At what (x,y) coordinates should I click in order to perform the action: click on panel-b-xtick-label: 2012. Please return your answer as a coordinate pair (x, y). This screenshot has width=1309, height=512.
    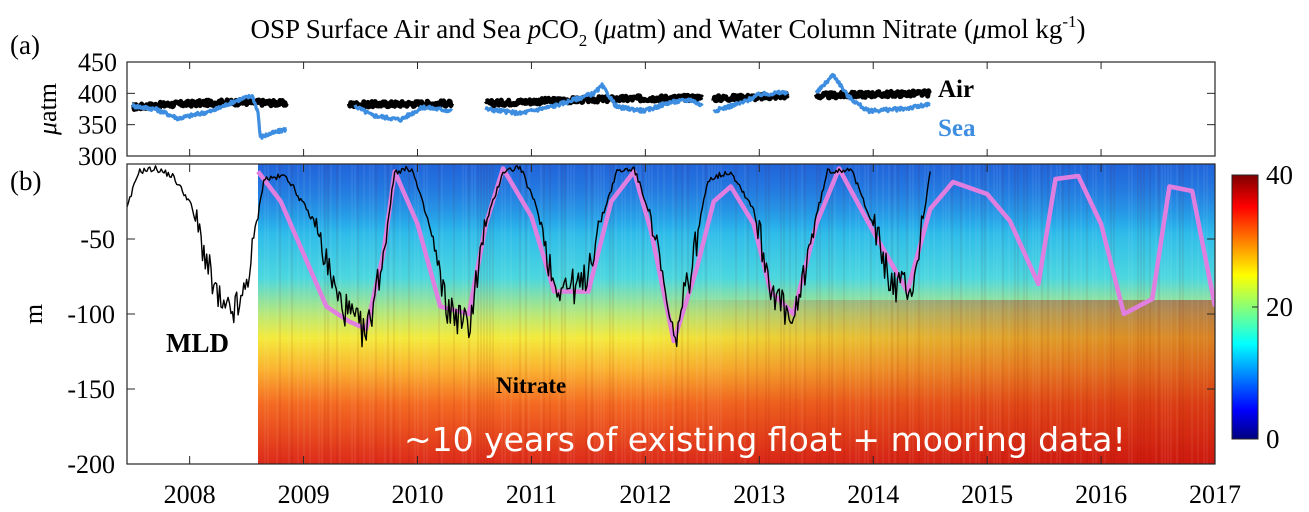
    Looking at the image, I should click on (645, 494).